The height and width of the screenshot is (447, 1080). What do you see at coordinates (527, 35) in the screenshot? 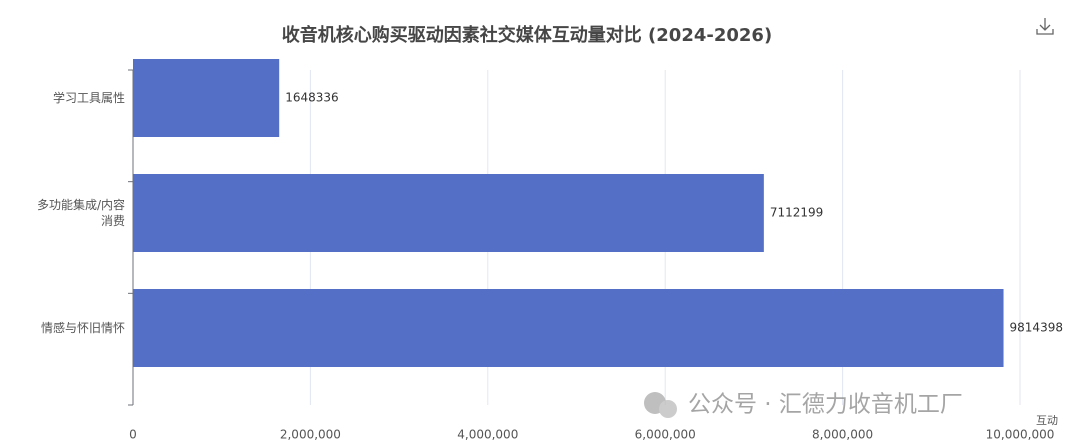
I see `chart-title: 收音机核心购买驱动因素社交媒体互动量对比 (2024-2026)` at bounding box center [527, 35].